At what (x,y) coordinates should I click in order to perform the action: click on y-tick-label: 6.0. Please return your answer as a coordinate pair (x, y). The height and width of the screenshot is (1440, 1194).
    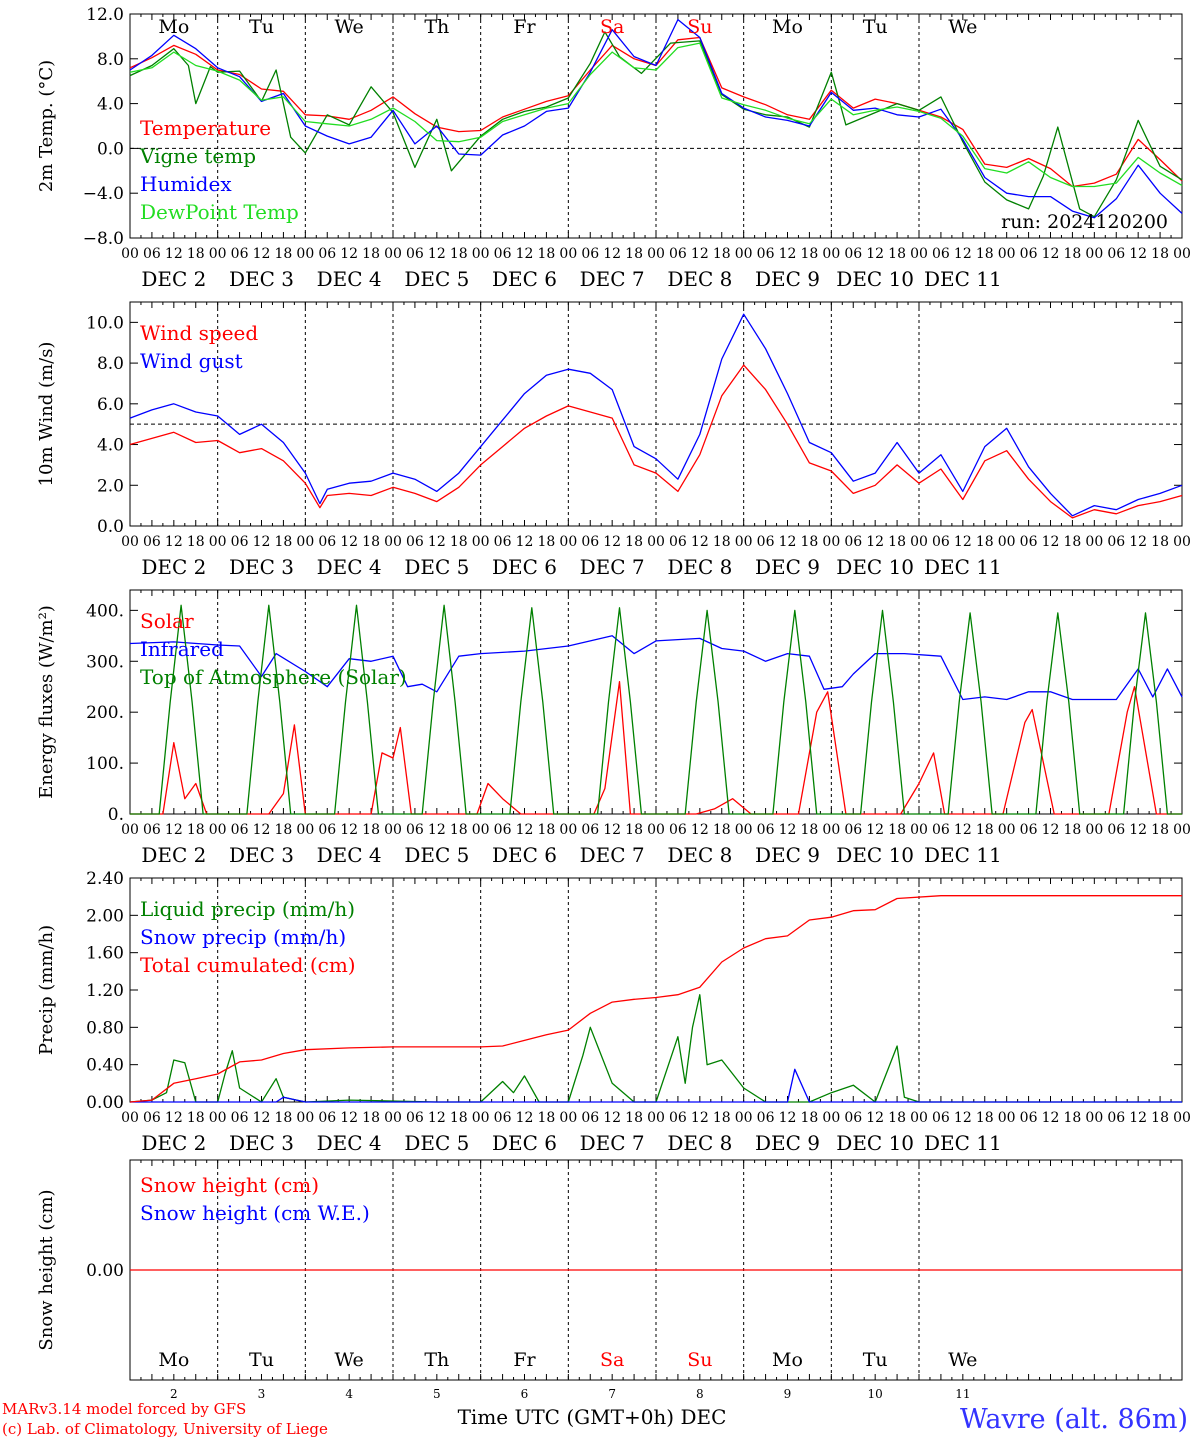
    Looking at the image, I should click on (110, 405).